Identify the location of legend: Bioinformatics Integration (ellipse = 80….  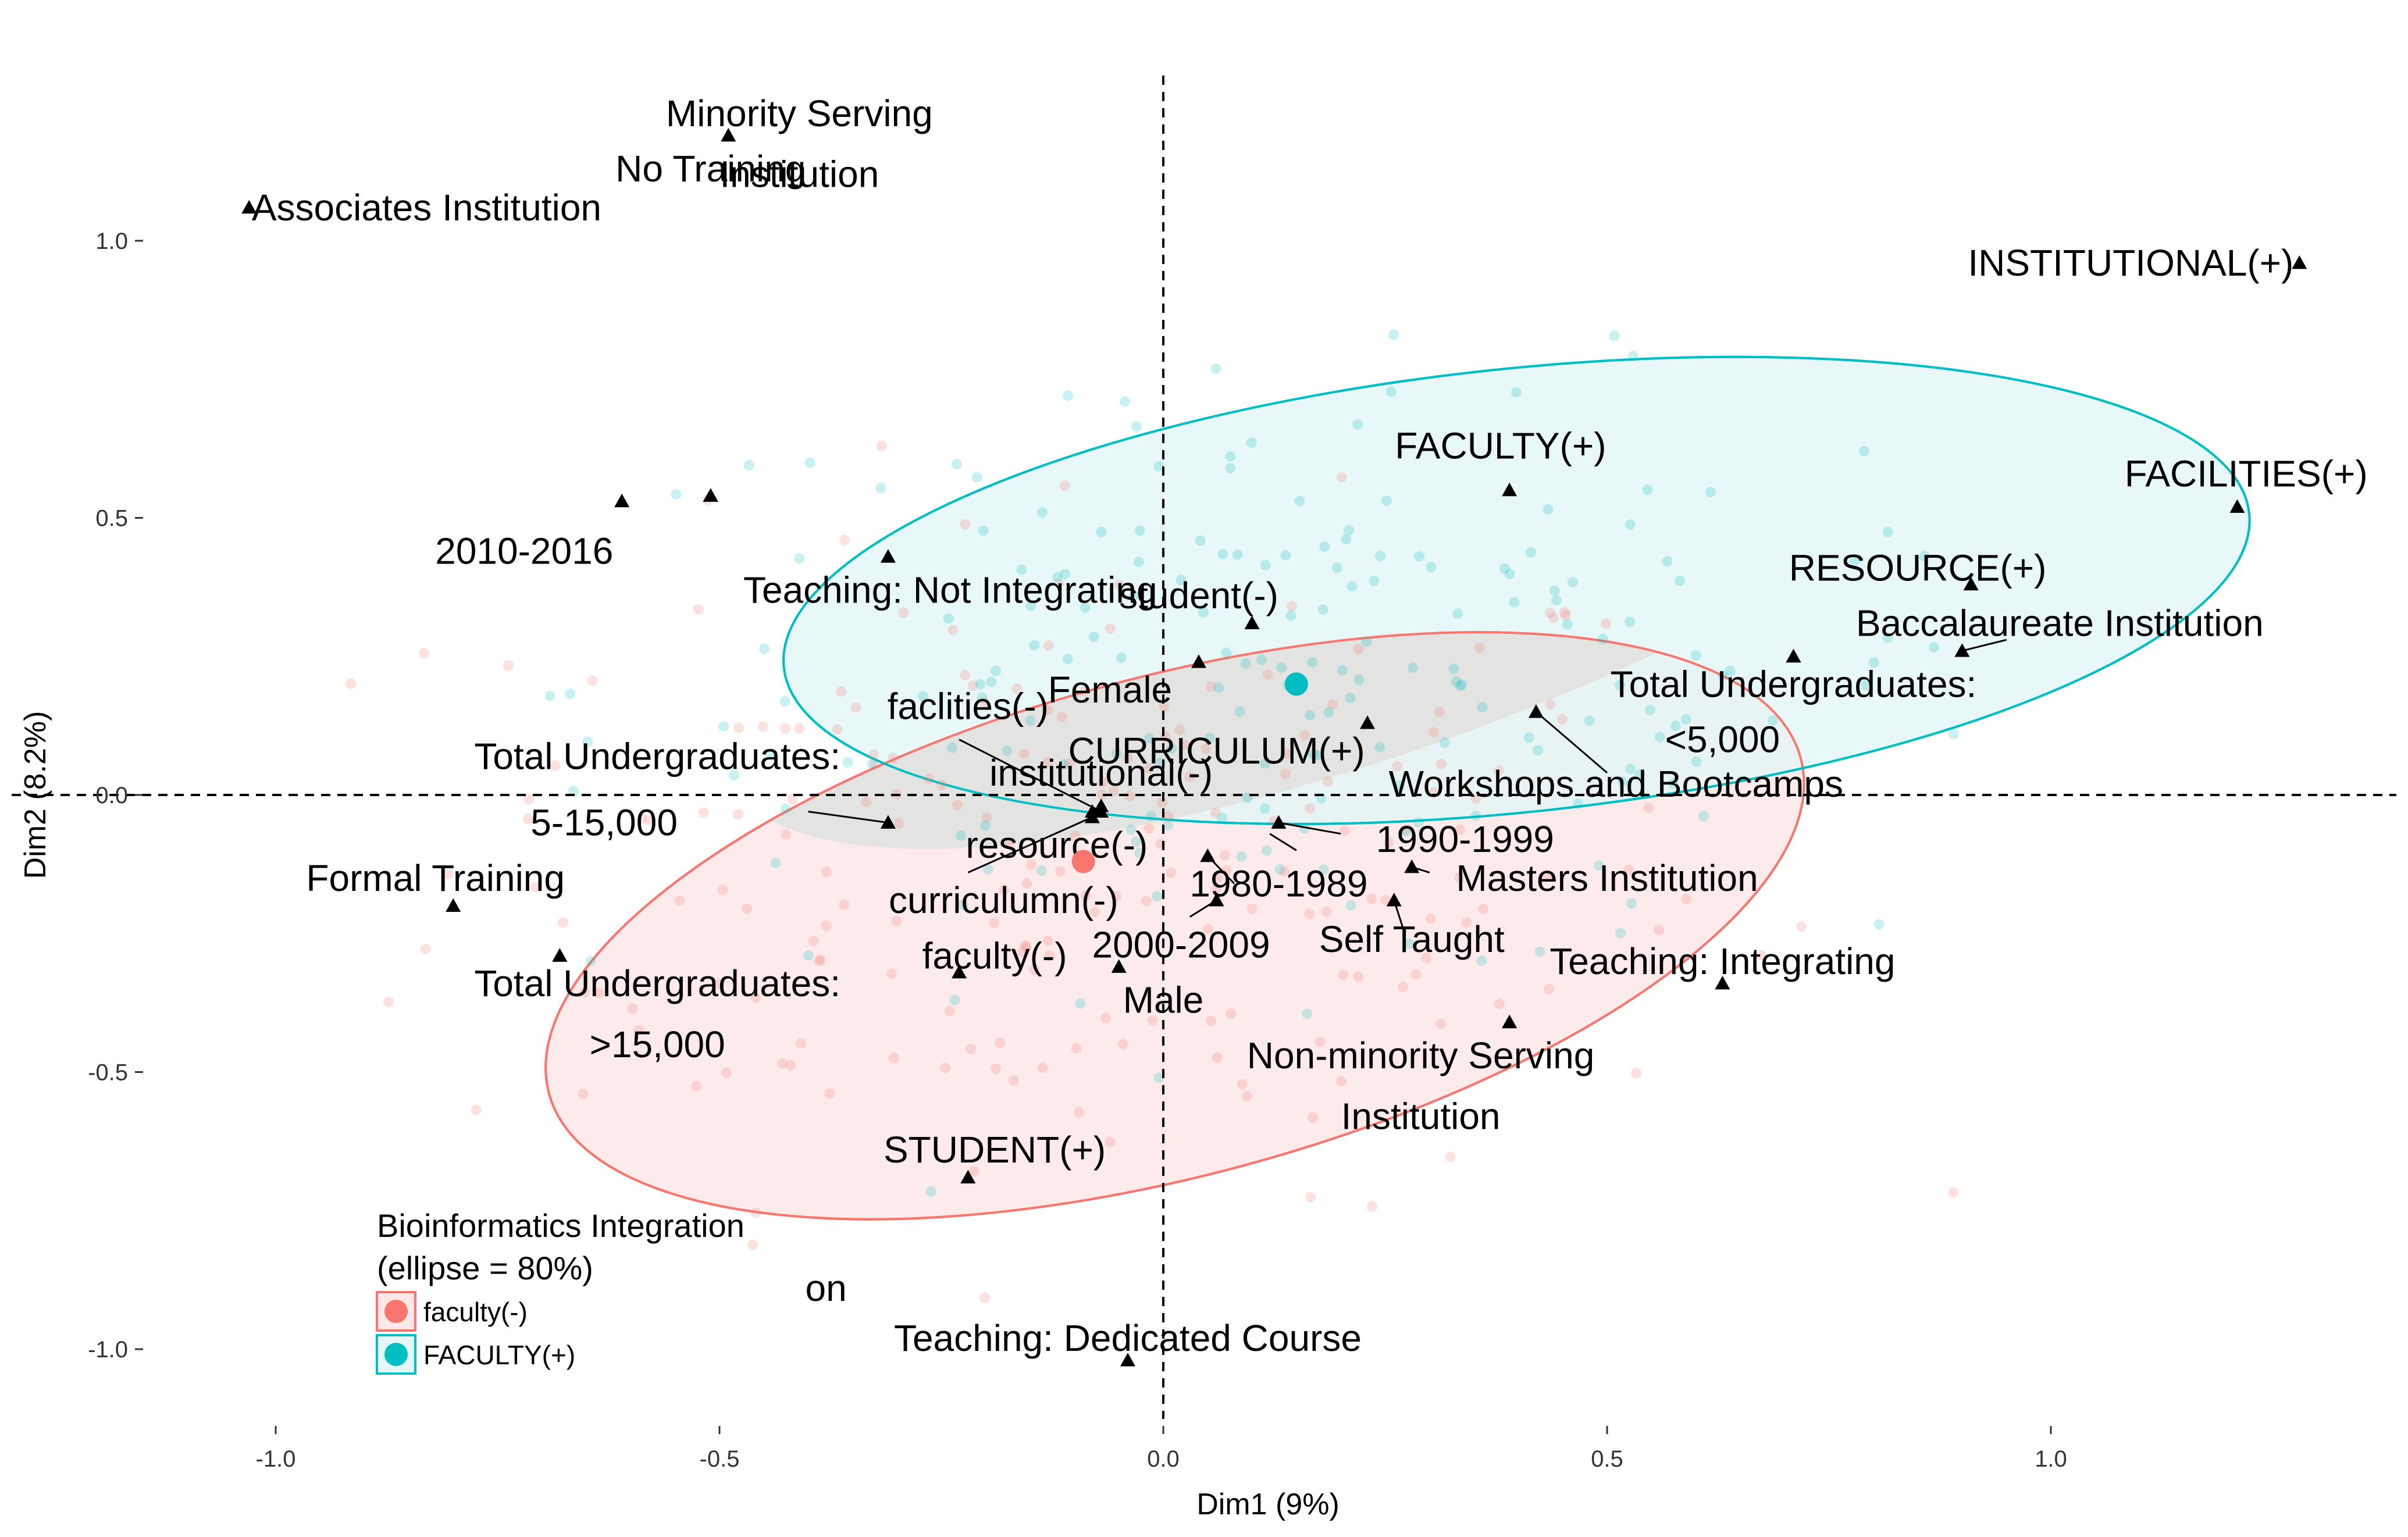
(560, 1291).